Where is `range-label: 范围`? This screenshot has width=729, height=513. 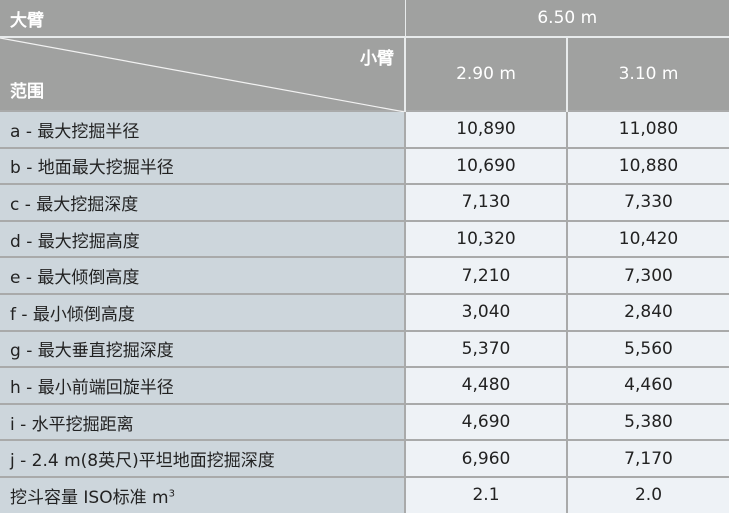
range-label: 范围 is located at coordinates (27, 92).